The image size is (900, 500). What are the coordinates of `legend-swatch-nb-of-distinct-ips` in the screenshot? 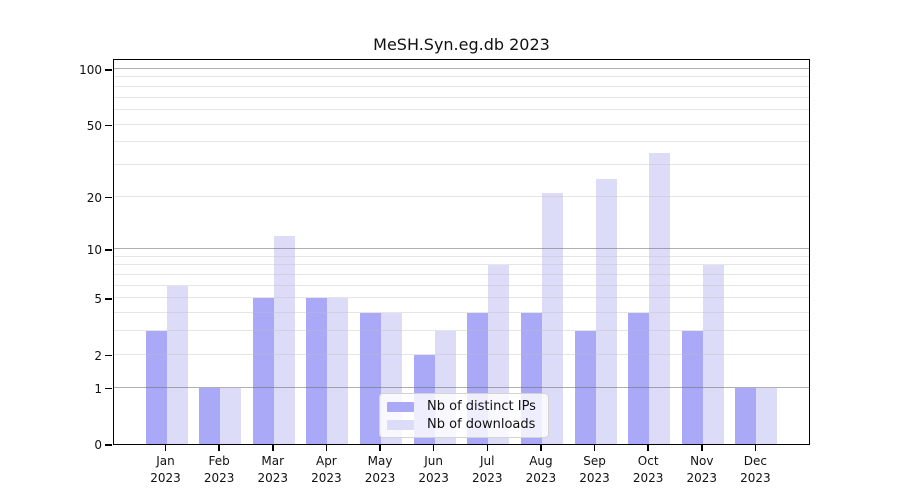 It's located at (400, 406).